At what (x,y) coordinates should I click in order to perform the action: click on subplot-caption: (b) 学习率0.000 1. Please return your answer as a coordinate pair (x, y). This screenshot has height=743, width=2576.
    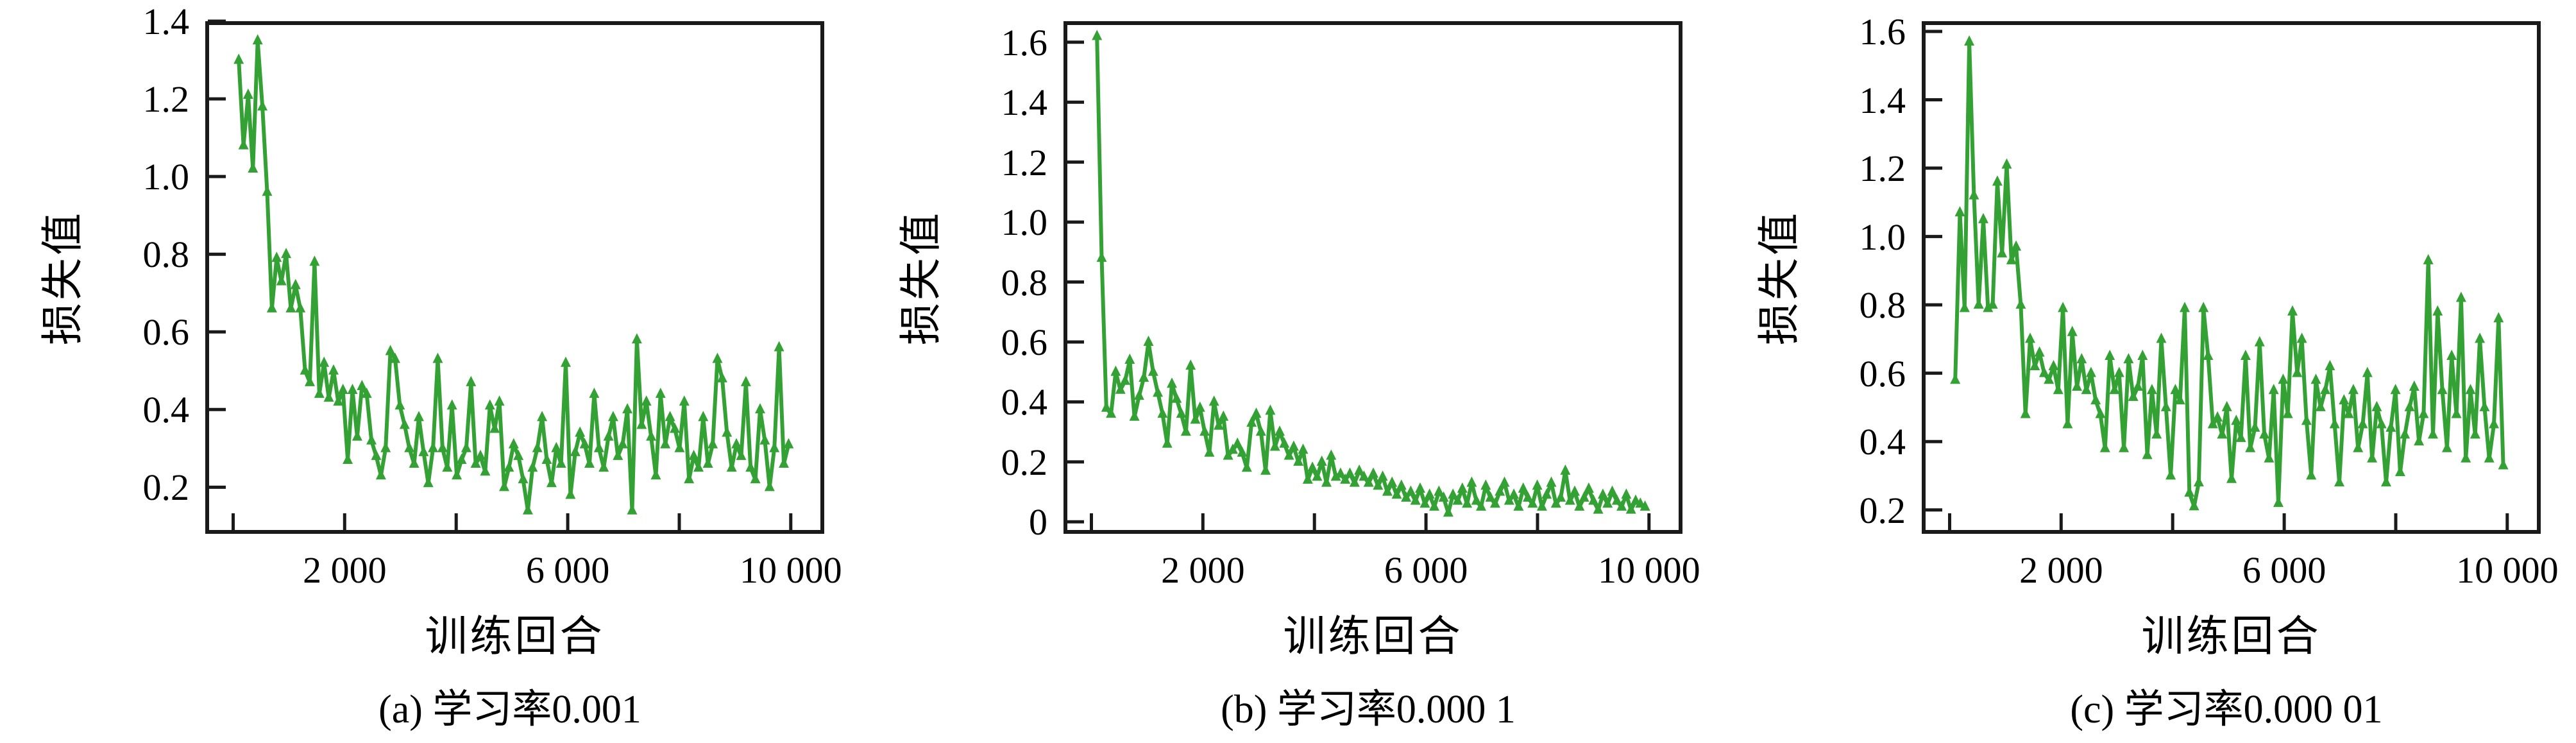
    Looking at the image, I should click on (1368, 709).